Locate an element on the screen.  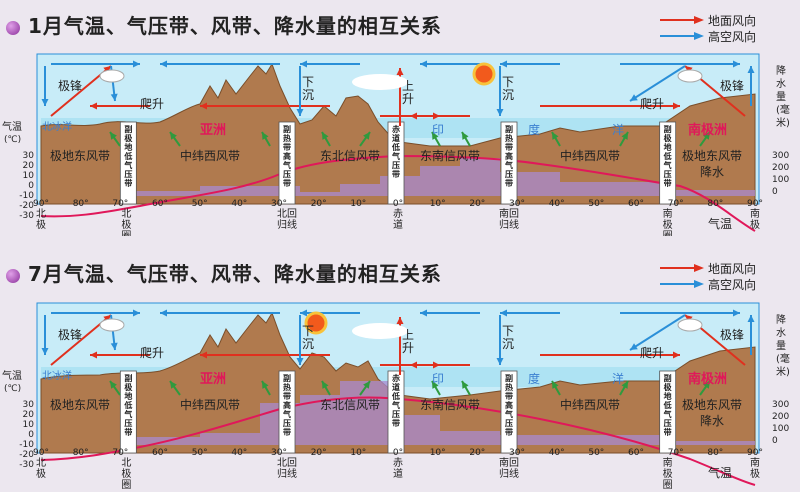
temp-curve-label: 气温 is located at coordinates (720, 472).